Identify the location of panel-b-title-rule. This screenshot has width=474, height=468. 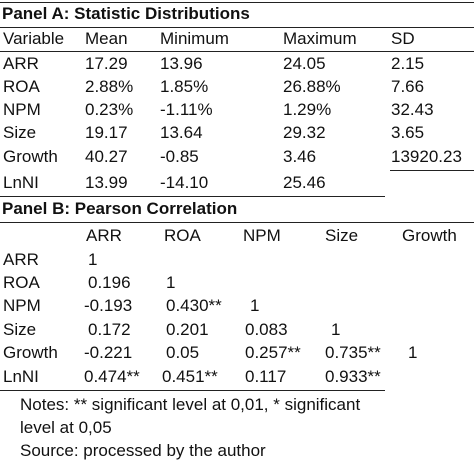
(237, 222).